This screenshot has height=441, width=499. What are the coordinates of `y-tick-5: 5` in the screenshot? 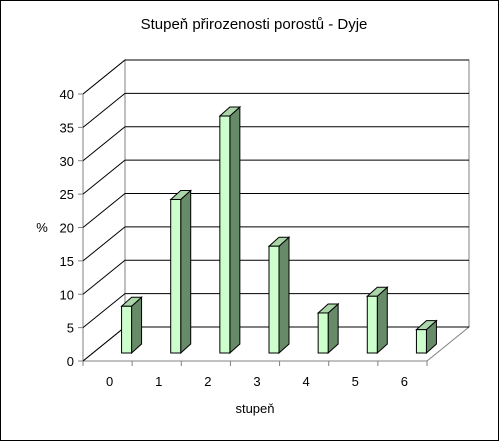 It's located at (70, 328).